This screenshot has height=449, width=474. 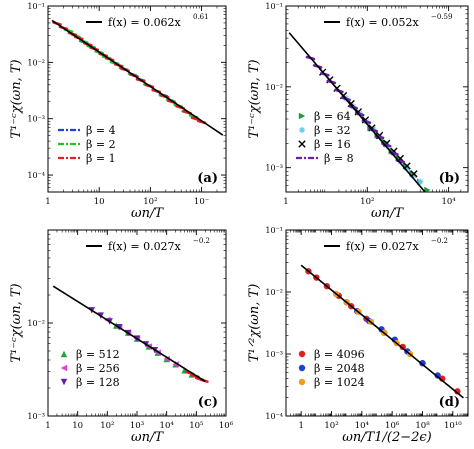 I want to click on legend-entry: β = 64, so click(x=324, y=116).